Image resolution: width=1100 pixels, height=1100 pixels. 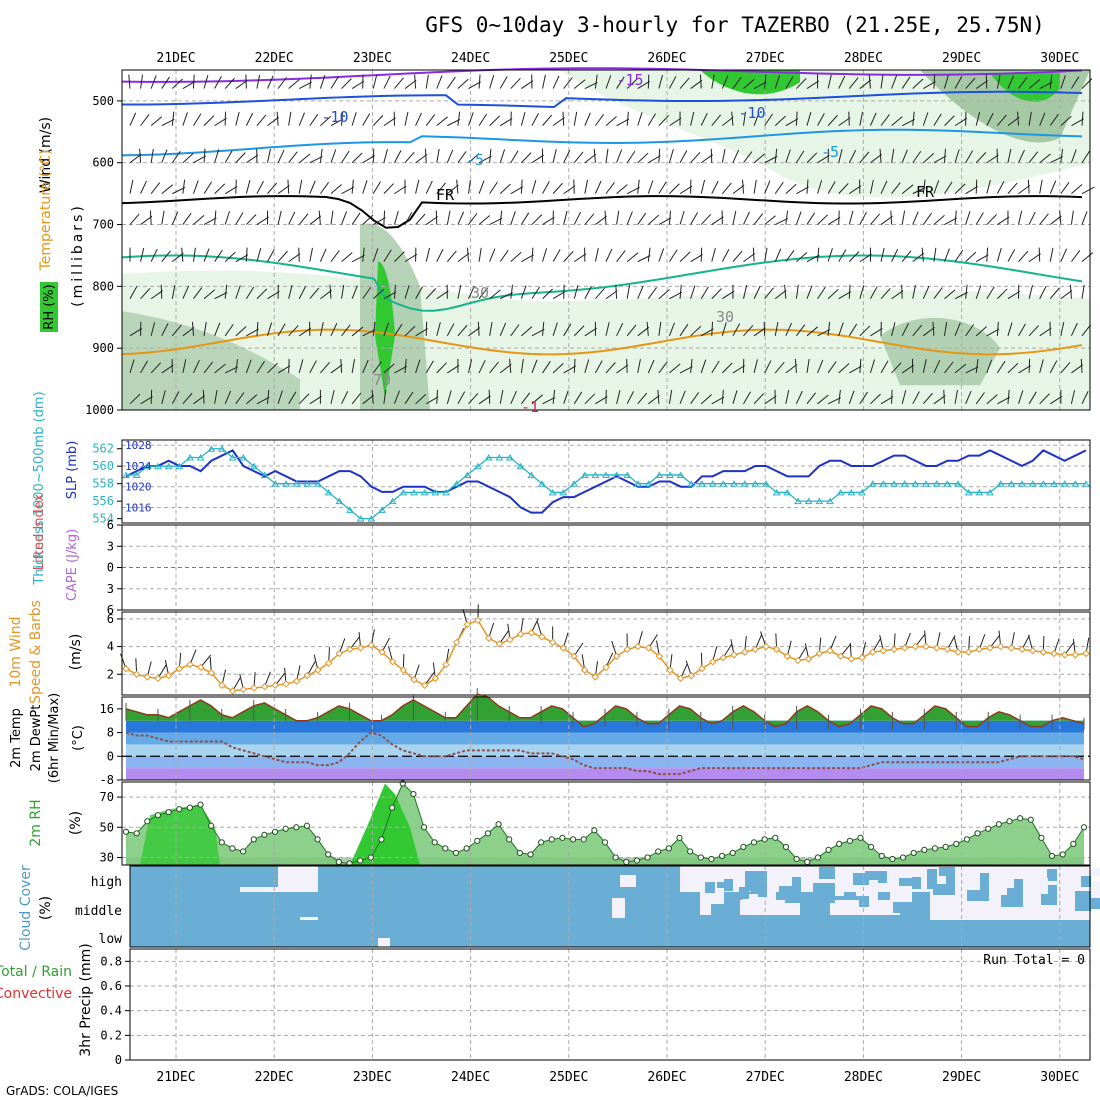 What do you see at coordinates (62, 1091) in the screenshot?
I see `footer-credit: GrADS: COLA/IGES` at bounding box center [62, 1091].